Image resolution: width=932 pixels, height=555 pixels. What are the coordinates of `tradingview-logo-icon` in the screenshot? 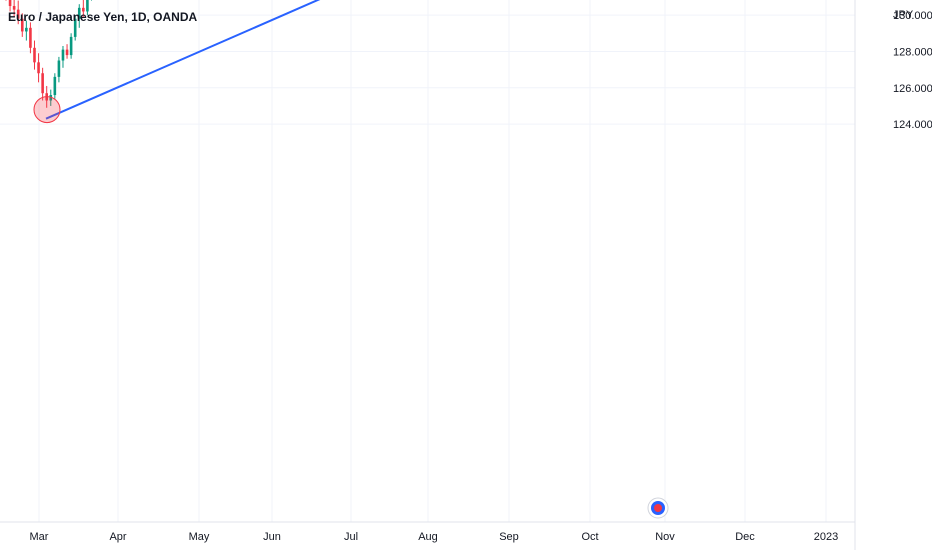 It's located at (658, 508).